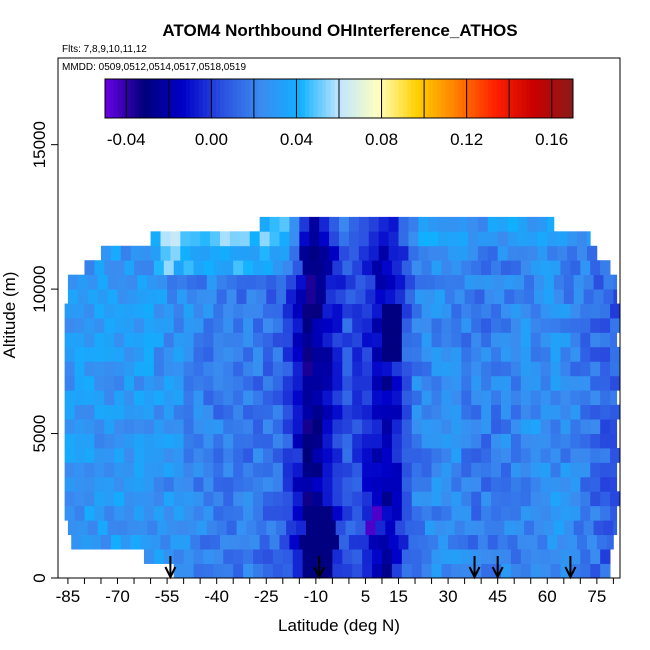 The image size is (650, 650). What do you see at coordinates (335, 592) in the screenshot?
I see `x-axis: -85 -70 -55 -40 -25 -10 5 15 30 45 60 75` at bounding box center [335, 592].